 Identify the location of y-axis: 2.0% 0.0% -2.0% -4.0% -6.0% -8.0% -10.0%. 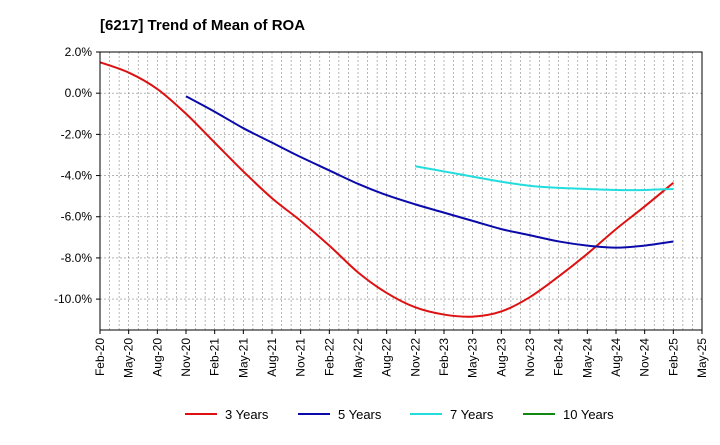
(77, 175).